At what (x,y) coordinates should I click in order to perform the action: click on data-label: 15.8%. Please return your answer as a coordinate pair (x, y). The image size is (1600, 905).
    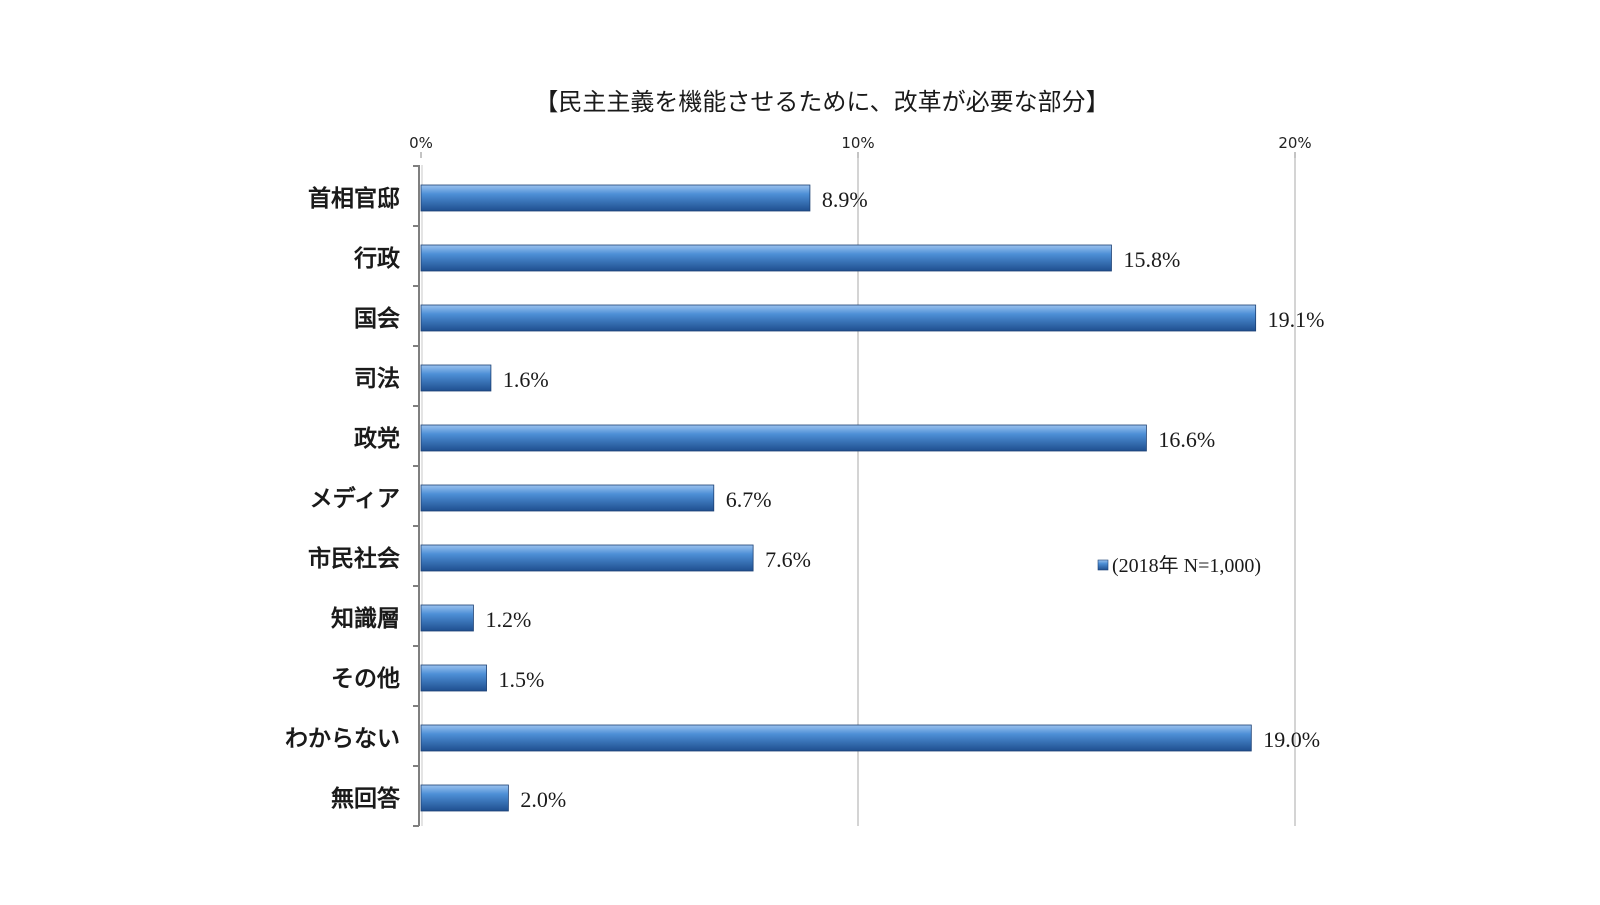
    Looking at the image, I should click on (1151, 259).